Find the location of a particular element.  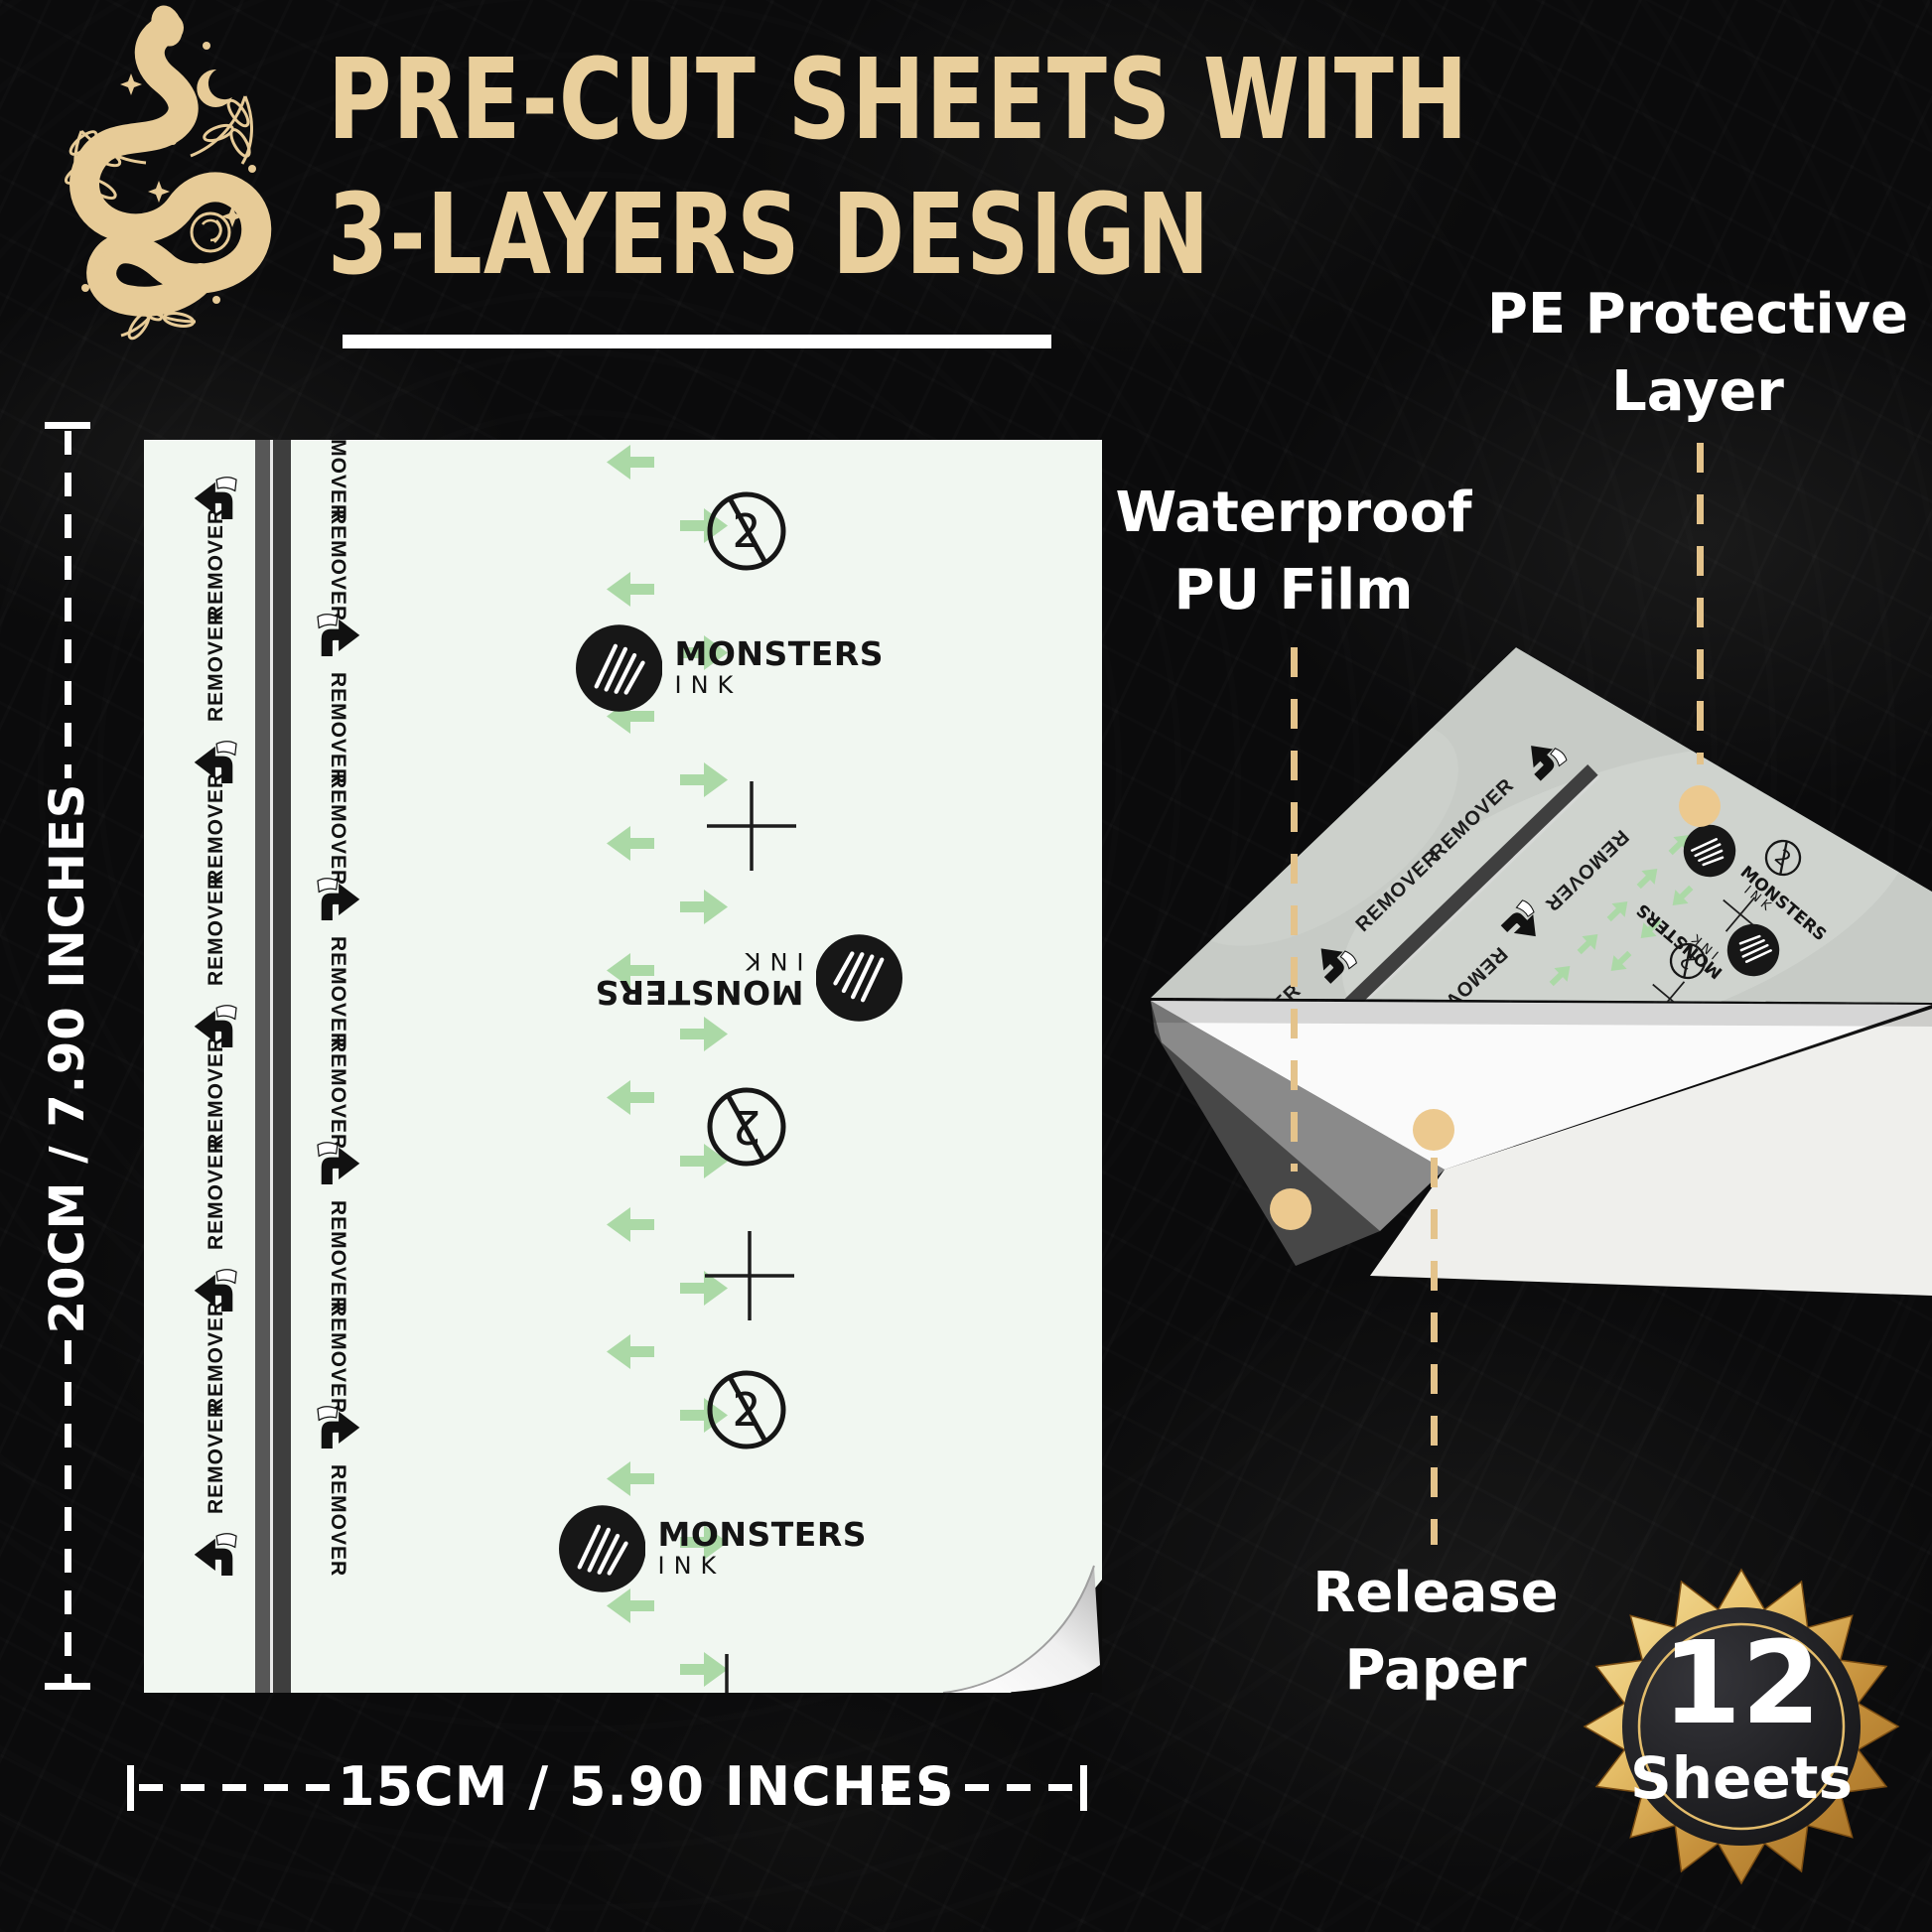

snake-logo is located at coordinates (168, 173).